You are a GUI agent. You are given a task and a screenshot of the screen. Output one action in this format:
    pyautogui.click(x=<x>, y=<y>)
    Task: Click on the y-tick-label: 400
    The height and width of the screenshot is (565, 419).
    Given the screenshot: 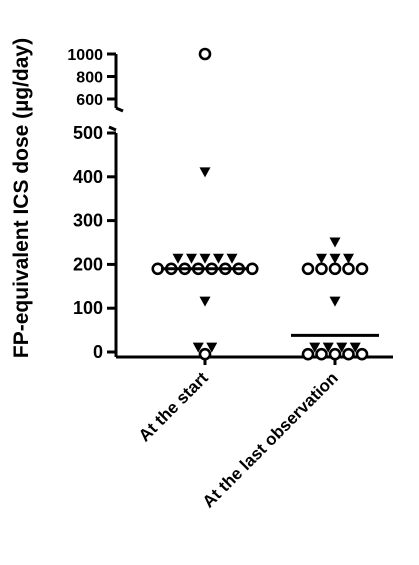 What is the action you would take?
    pyautogui.click(x=88, y=177)
    